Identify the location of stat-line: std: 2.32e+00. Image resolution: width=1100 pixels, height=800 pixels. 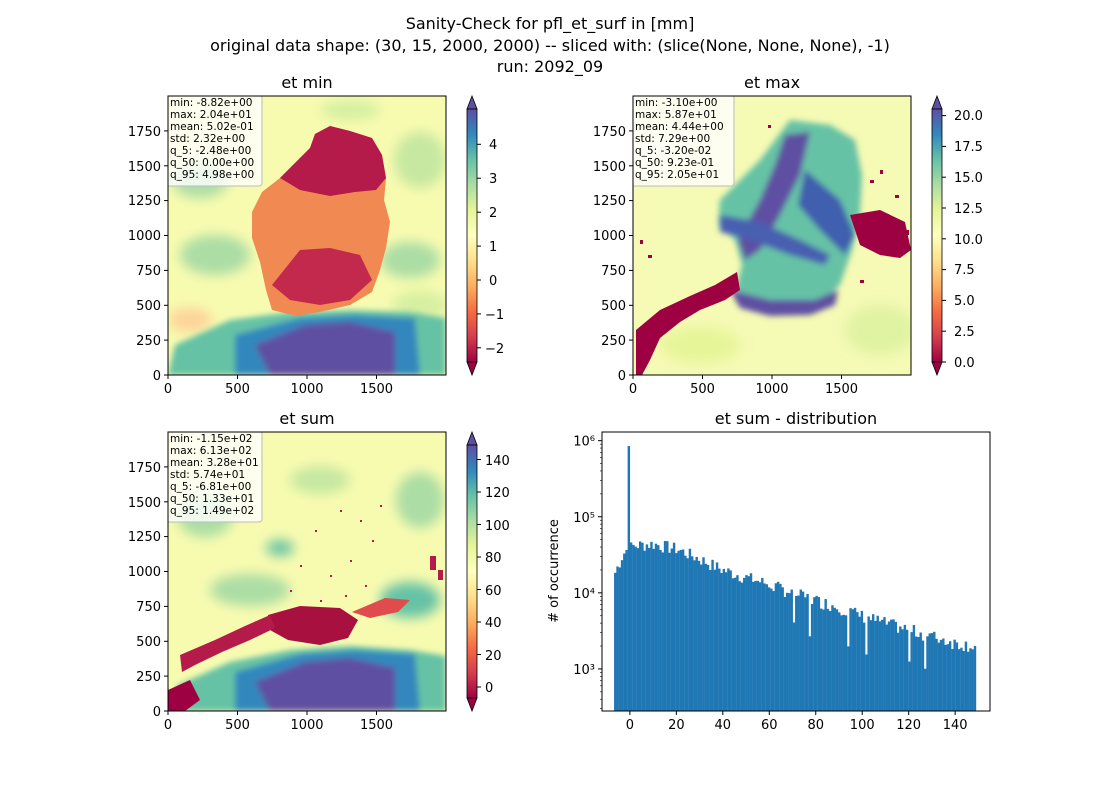
(207, 139).